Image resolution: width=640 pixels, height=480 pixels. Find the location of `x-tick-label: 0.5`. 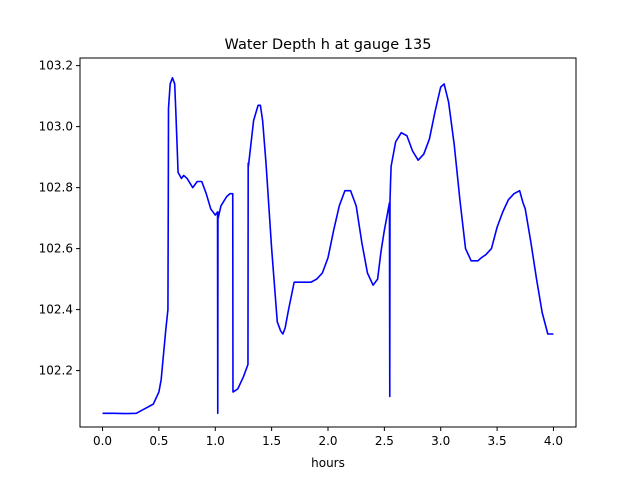

x-tick-label: 0.5 is located at coordinates (158, 441).